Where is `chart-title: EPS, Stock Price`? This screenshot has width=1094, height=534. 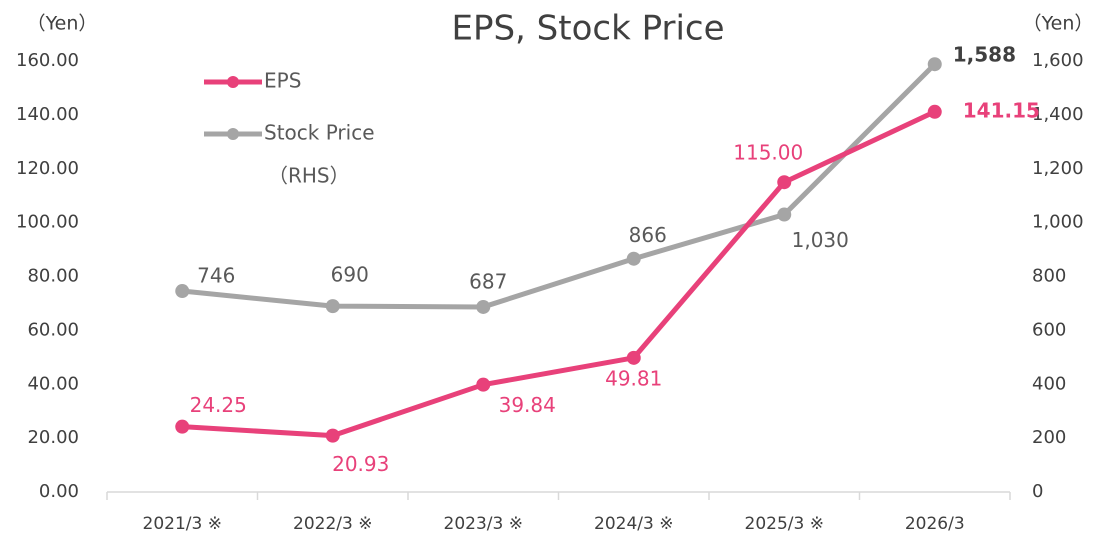 chart-title: EPS, Stock Price is located at coordinates (587, 29).